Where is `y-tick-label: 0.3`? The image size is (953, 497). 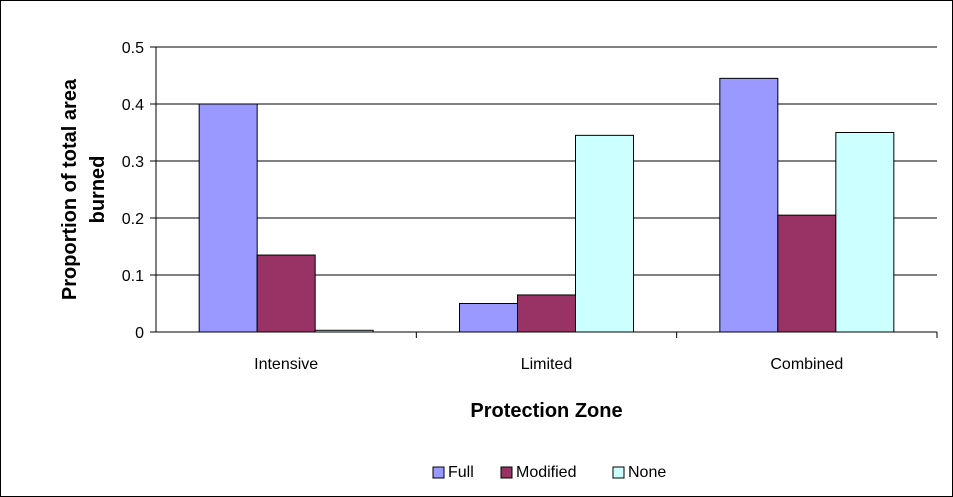 y-tick-label: 0.3 is located at coordinates (133, 162).